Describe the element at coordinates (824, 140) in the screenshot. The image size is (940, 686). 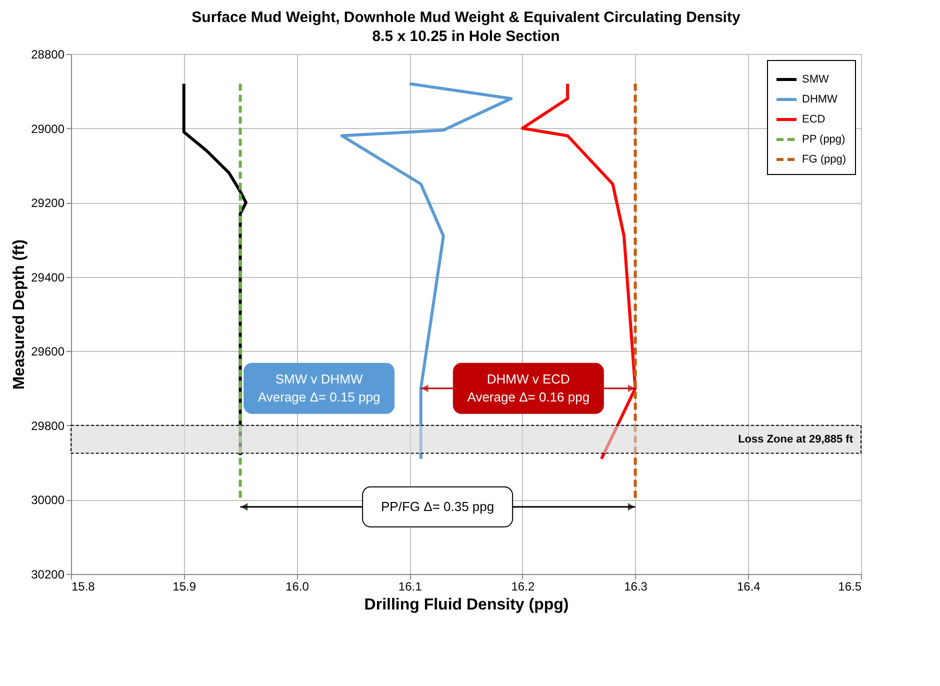
I see `legend-label: PP (ppg)` at that location.